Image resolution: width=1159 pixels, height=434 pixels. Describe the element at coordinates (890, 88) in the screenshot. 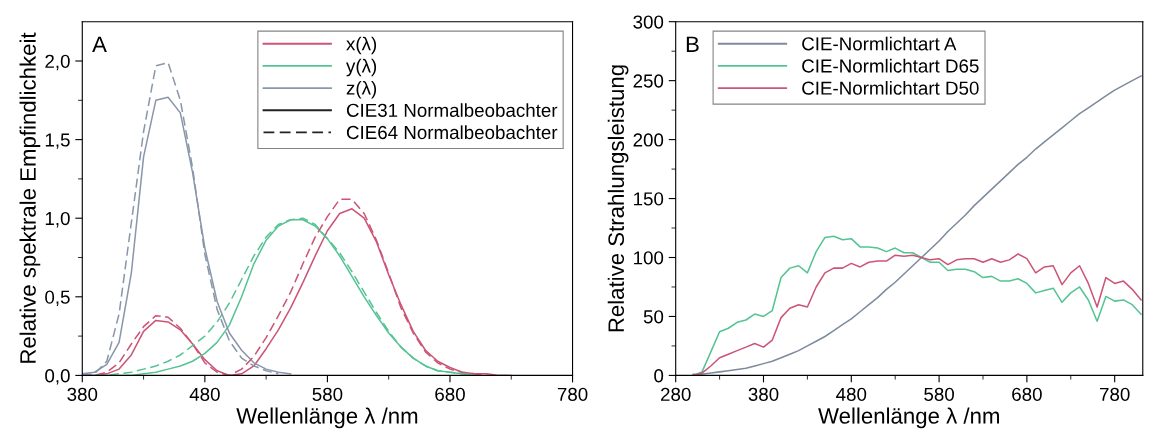

I see `legend-label: CIE-Normlichtart D50` at that location.